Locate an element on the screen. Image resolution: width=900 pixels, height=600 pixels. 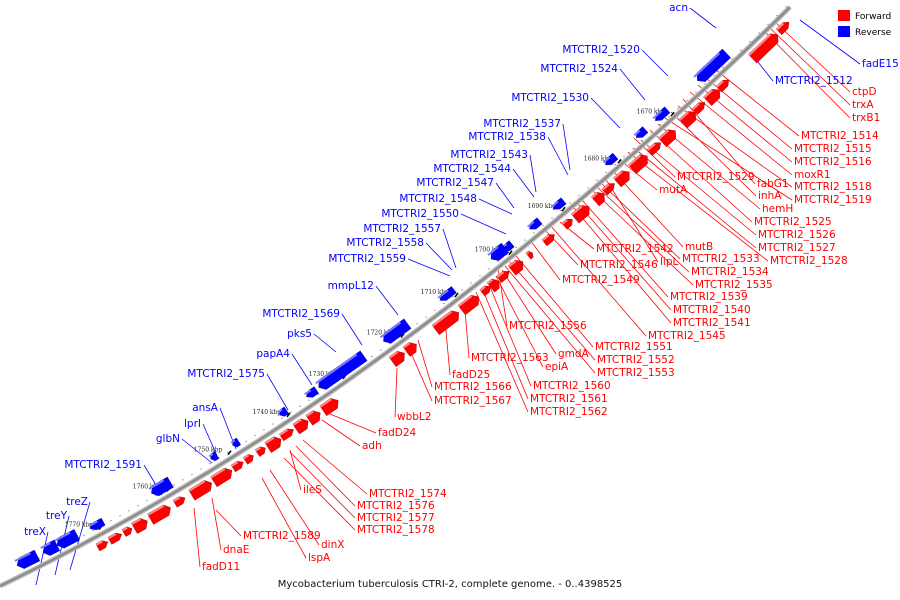
gene-label-mtctri2-1548: MTCTRI2_1548 is located at coordinates (438, 199).